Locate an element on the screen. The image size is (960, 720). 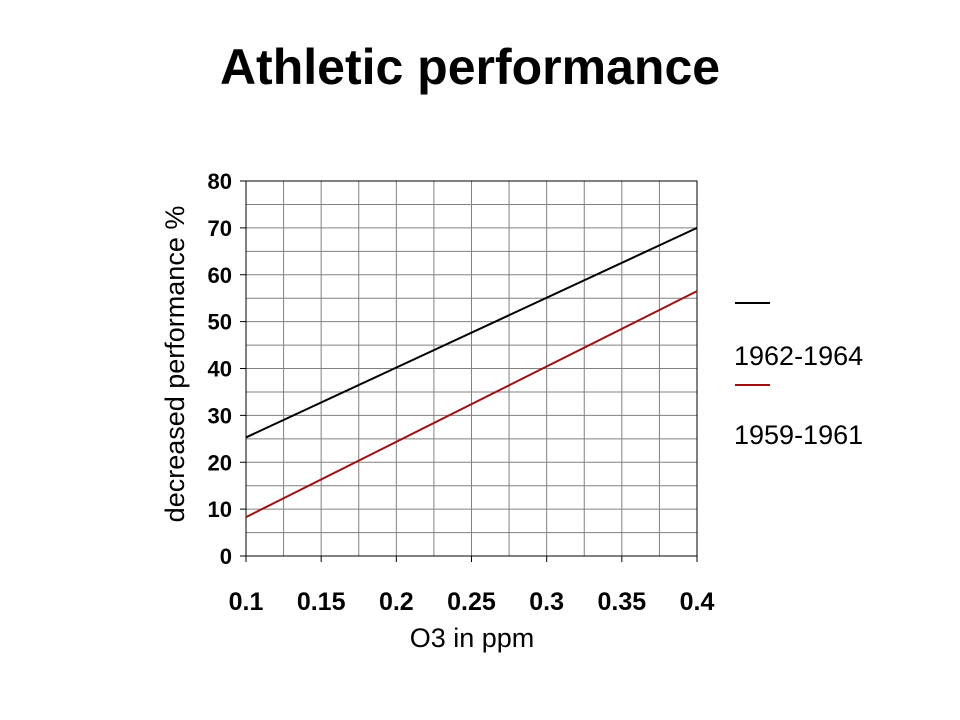
y-tick-label: 80 is located at coordinates (220, 181).